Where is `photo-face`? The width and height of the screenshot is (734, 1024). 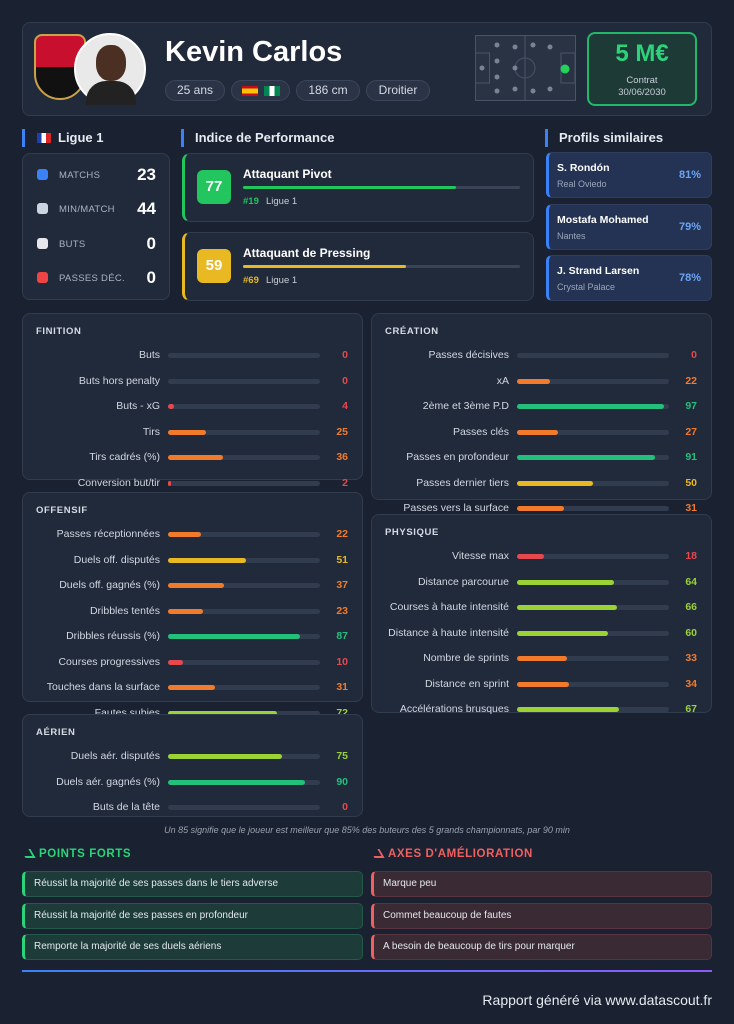
photo-face is located at coordinates (111, 63).